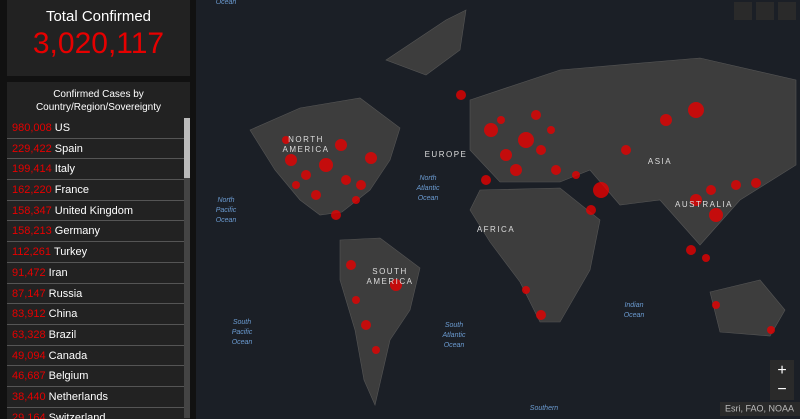 Image resolution: width=800 pixels, height=419 pixels. I want to click on country-row: 112,261 Turkey, so click(95, 252).